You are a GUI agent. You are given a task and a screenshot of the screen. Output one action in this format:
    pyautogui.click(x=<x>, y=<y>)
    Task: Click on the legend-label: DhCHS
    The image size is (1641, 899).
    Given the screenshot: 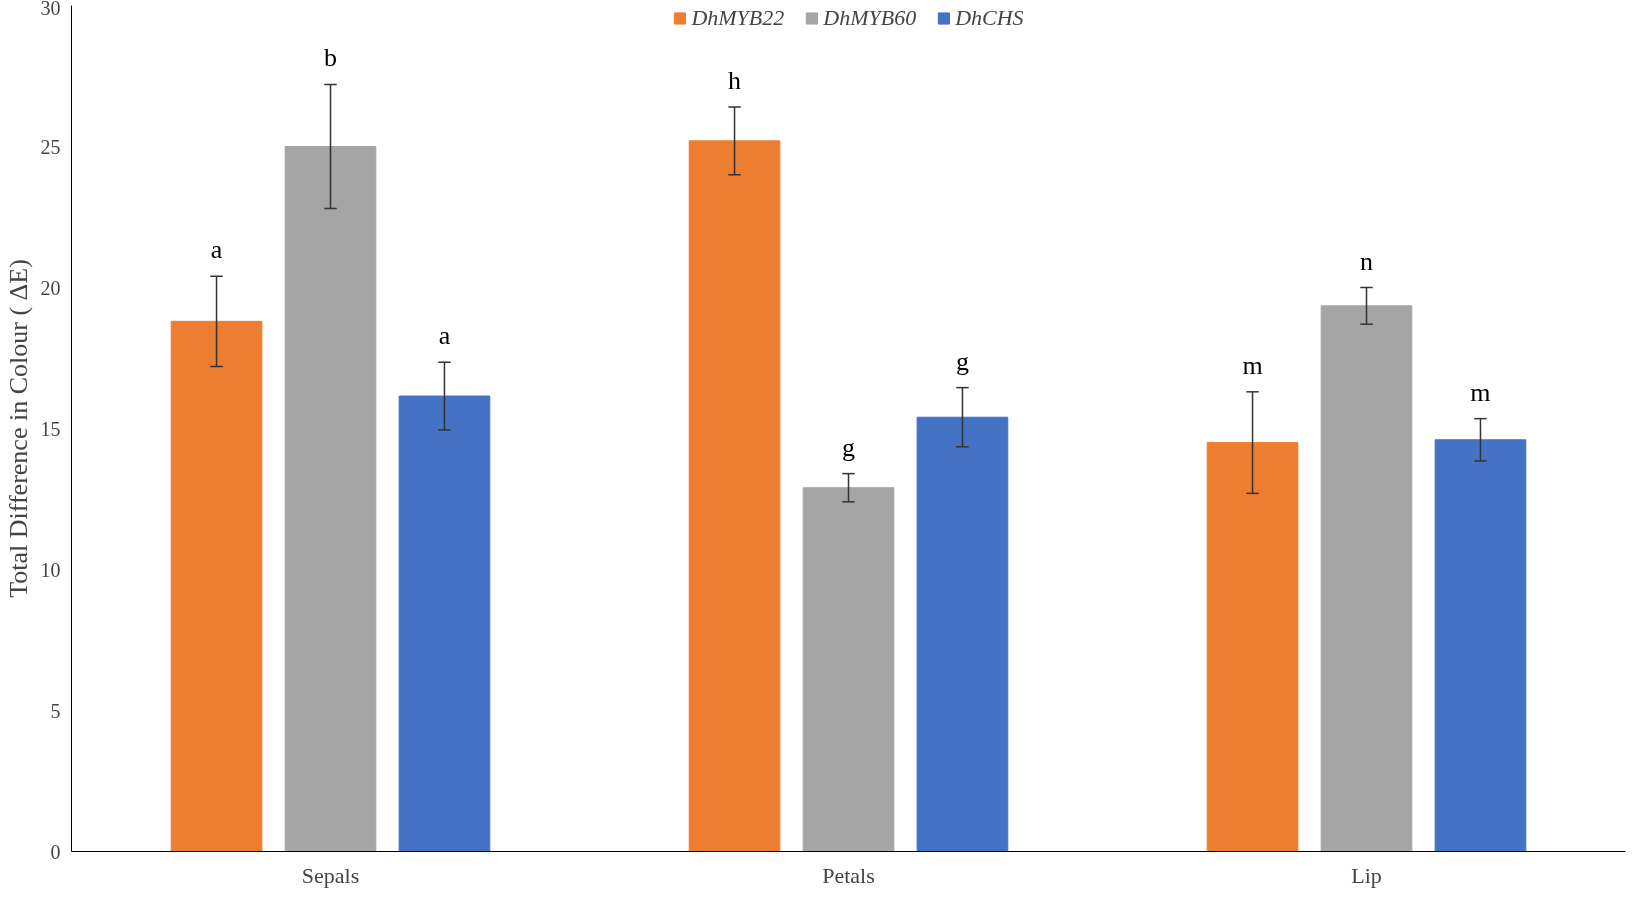 What is the action you would take?
    pyautogui.click(x=989, y=18)
    